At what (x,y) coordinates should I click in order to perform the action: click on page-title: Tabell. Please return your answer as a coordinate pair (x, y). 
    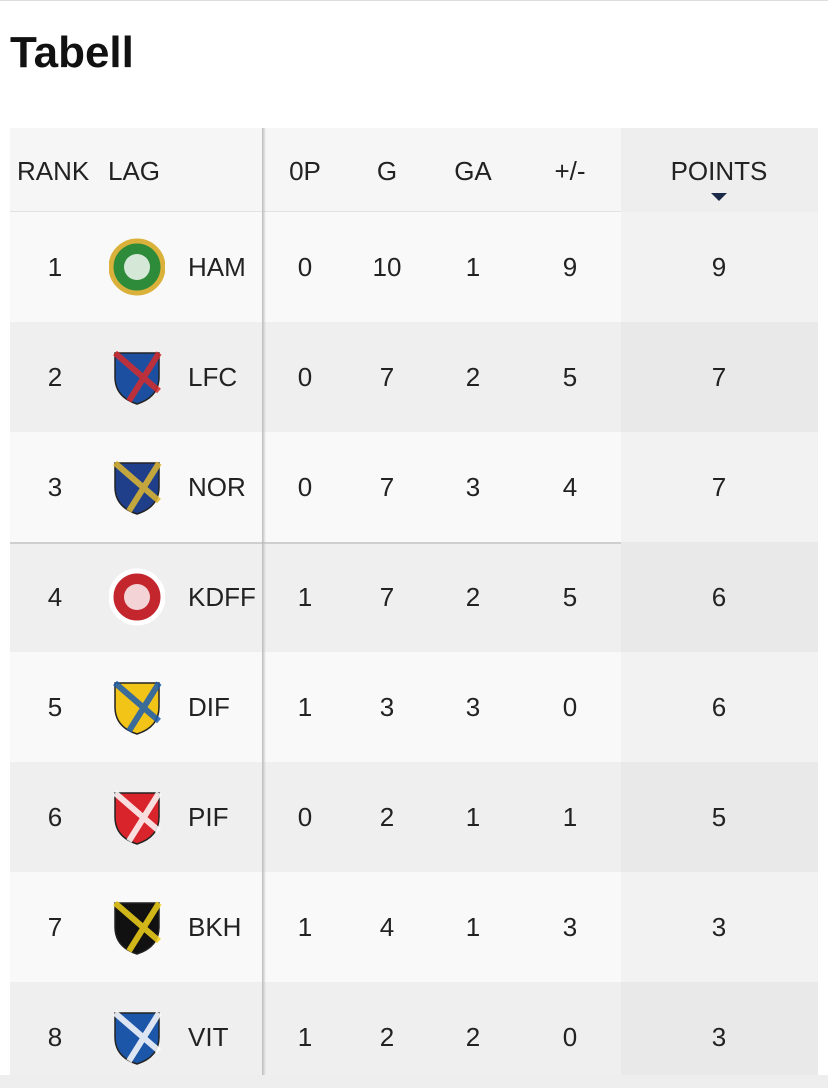
    Looking at the image, I should click on (72, 52).